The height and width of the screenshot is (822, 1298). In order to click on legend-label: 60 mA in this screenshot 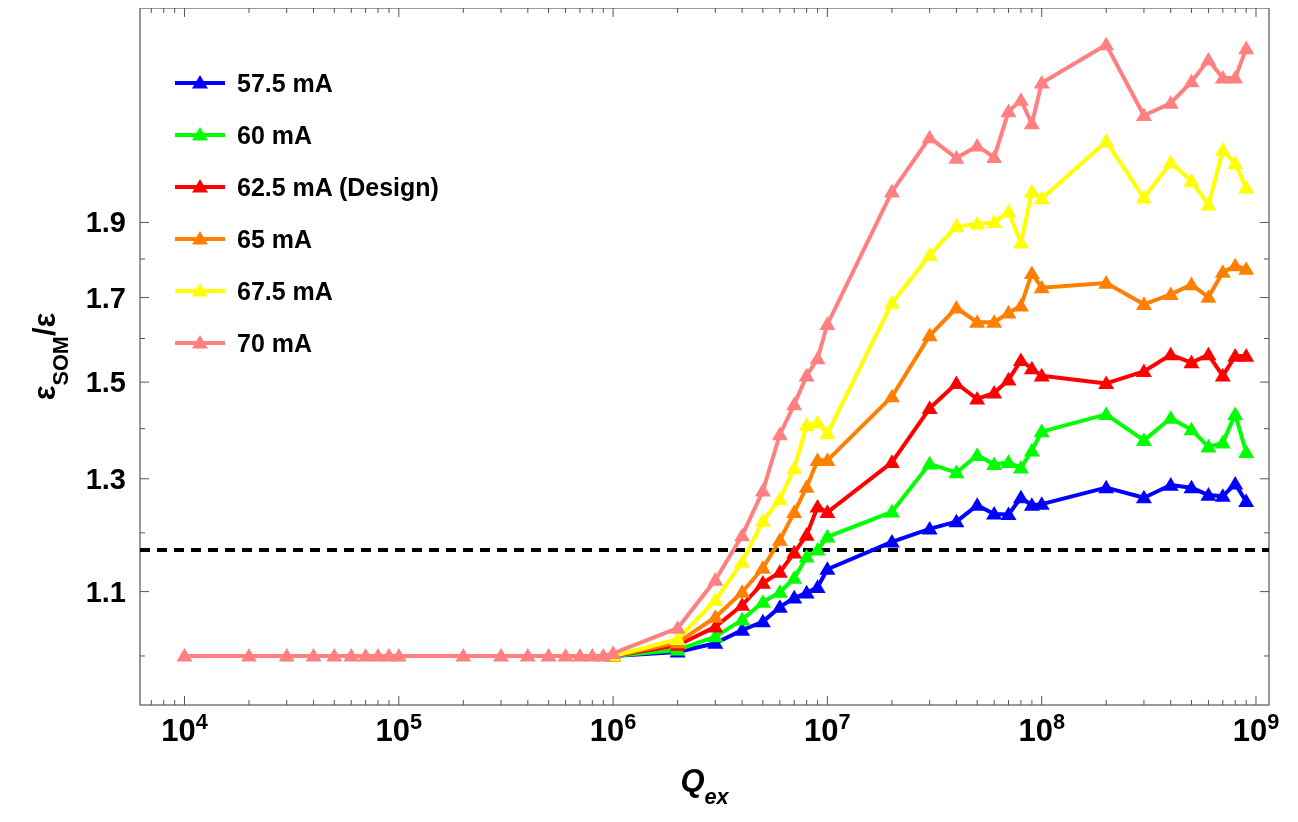, I will do `click(275, 135)`.